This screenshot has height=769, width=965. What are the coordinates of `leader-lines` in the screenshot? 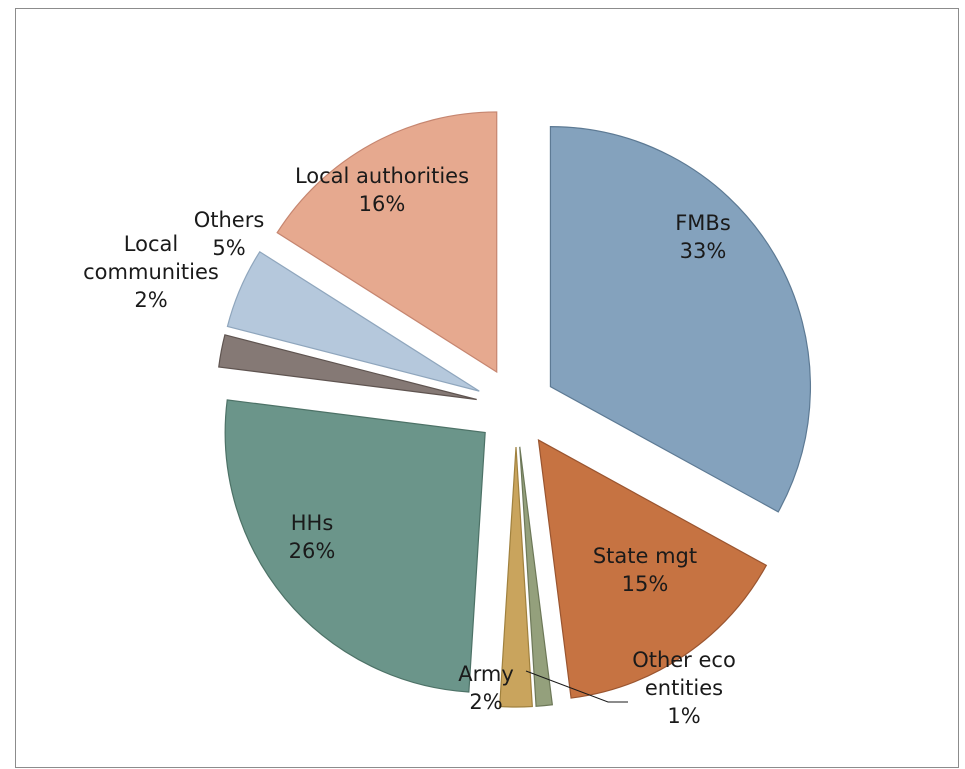 It's located at (576, 686).